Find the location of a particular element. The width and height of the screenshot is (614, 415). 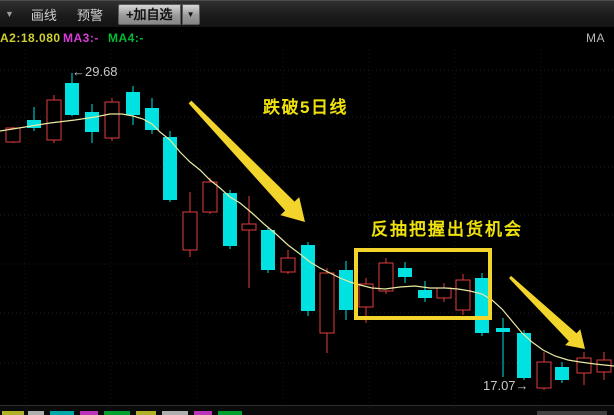

toolbar: ▼ 画线 预警 +加自选 ▼ is located at coordinates (307, 14).